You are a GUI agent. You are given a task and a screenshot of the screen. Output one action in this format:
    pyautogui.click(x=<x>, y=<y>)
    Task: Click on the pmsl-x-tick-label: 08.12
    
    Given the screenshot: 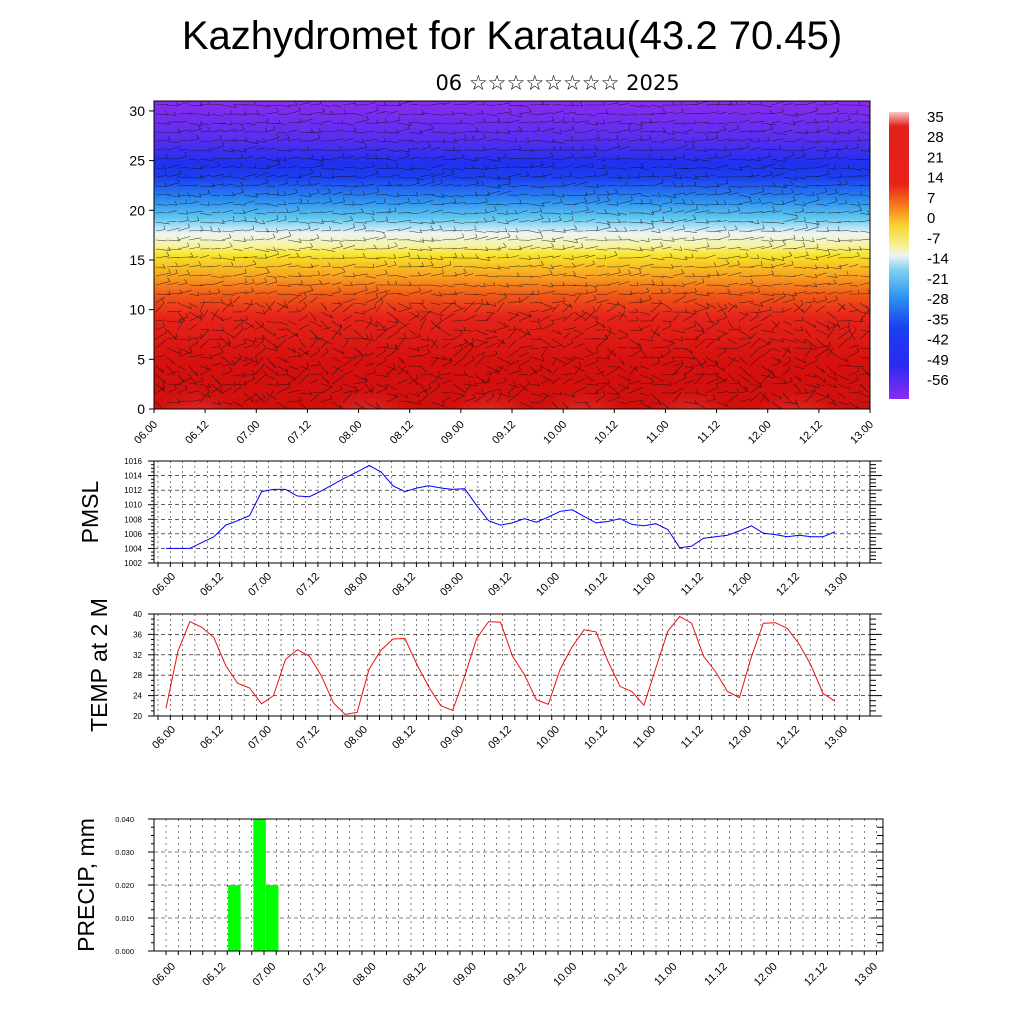 What is the action you would take?
    pyautogui.click(x=404, y=585)
    